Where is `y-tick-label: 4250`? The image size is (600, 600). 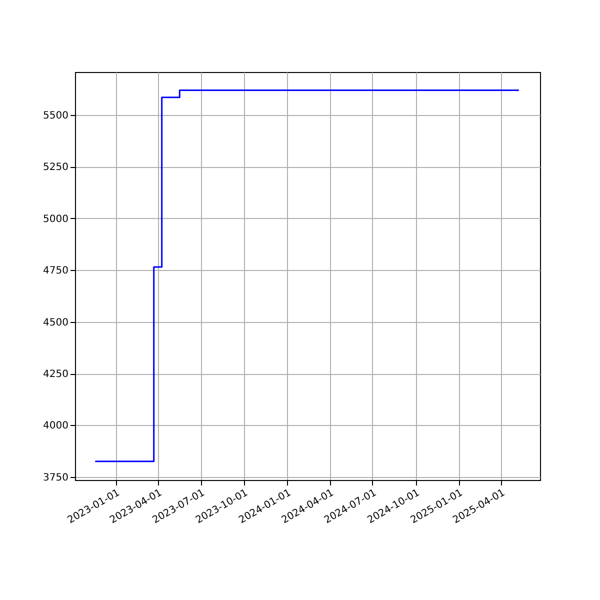
y-tick-label: 4250 is located at coordinates (55, 374).